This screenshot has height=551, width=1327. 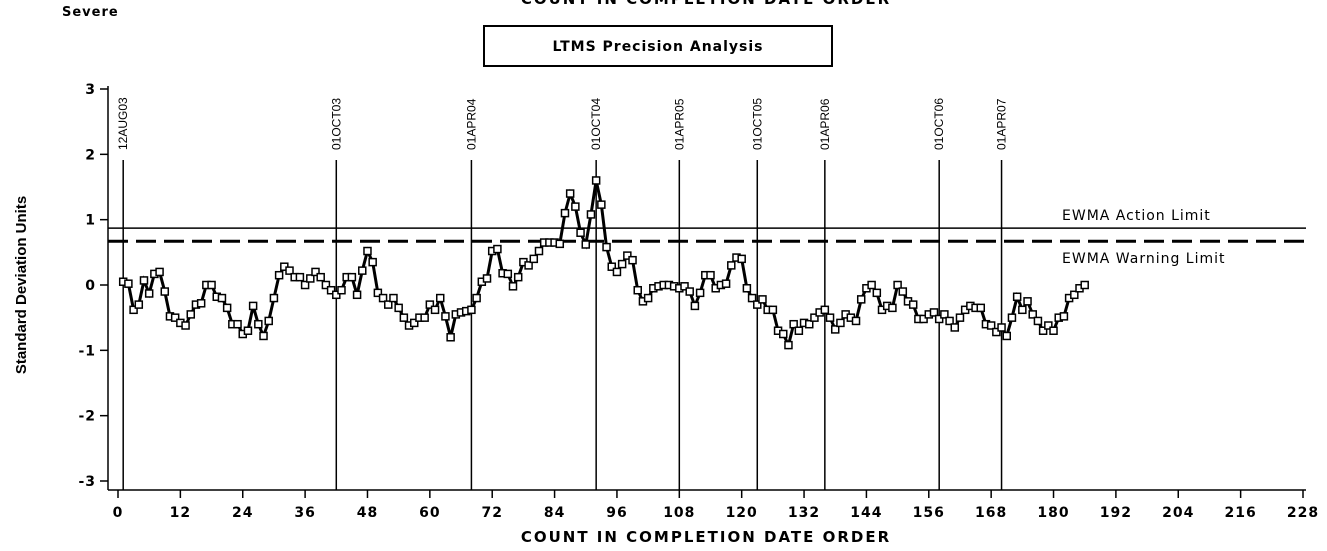 I want to click on x-tick-label: 144, so click(x=866, y=513).